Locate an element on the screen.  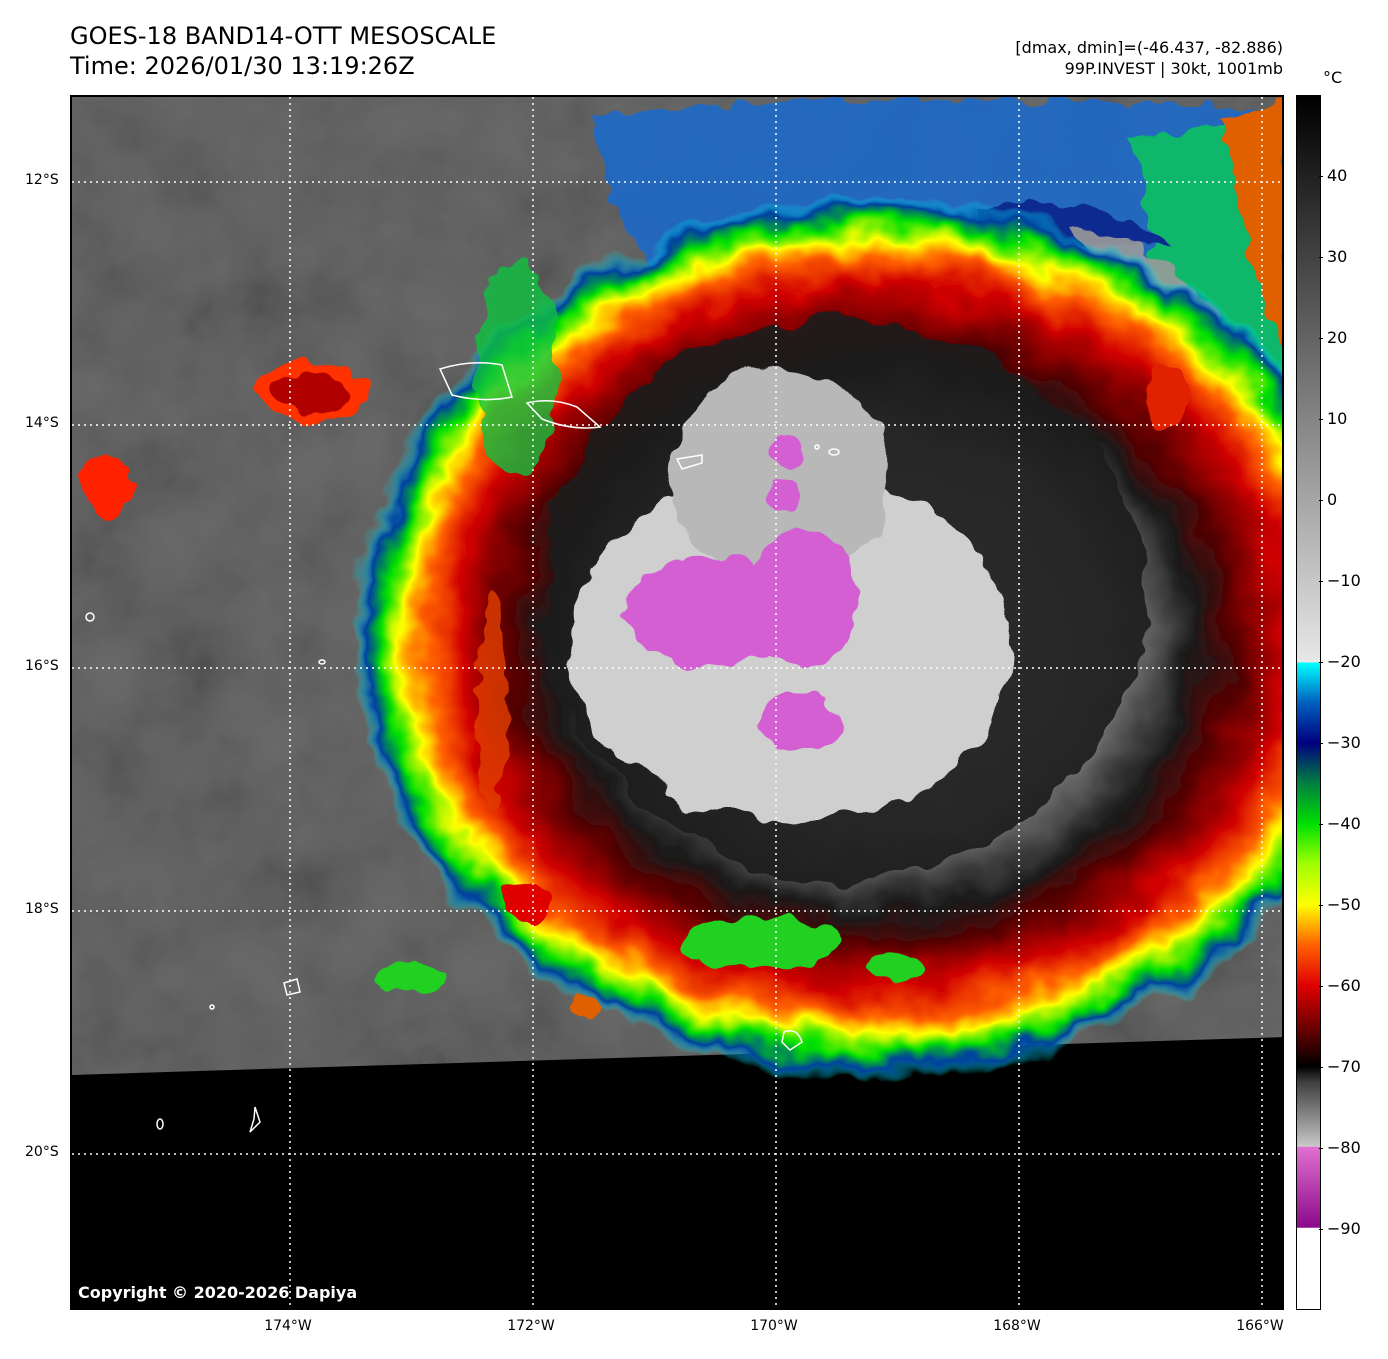
lon-label-172w: 172°W is located at coordinates (531, 1326).